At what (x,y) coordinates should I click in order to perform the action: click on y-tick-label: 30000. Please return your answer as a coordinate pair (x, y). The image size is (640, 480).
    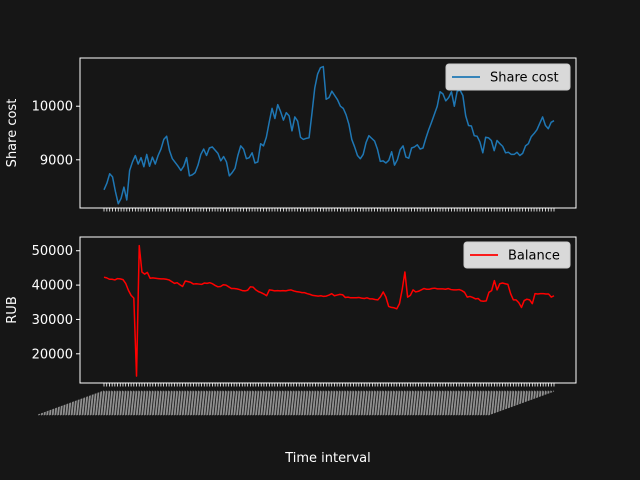
    Looking at the image, I should click on (52, 320).